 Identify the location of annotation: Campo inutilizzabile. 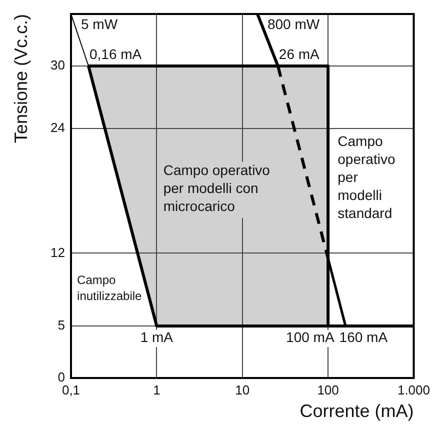
(109, 287).